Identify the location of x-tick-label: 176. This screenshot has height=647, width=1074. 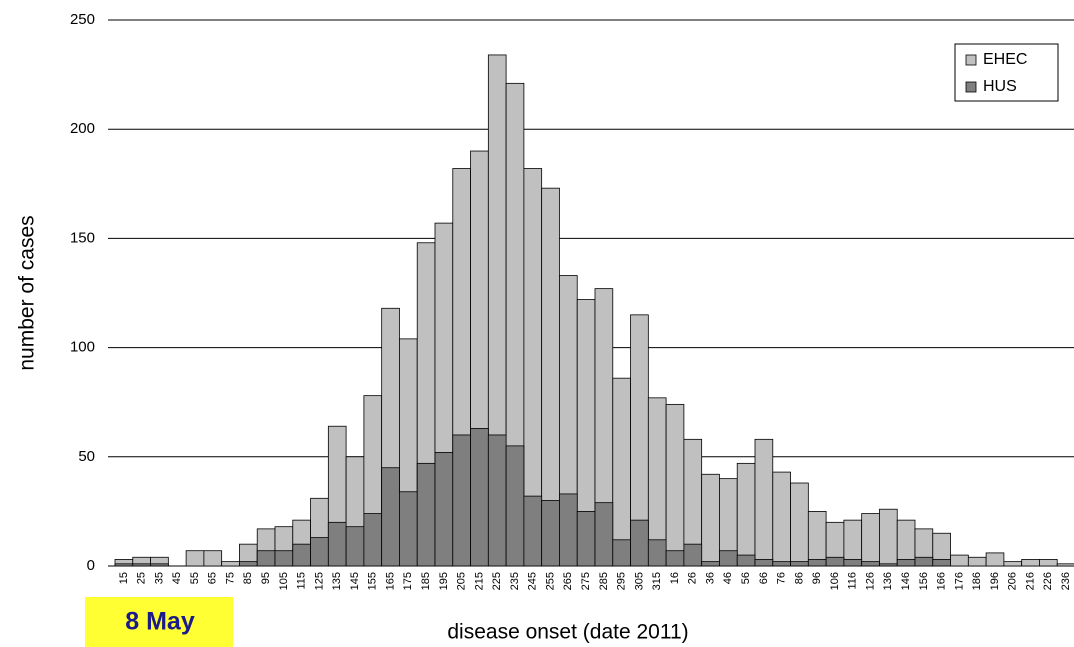
(959, 581).